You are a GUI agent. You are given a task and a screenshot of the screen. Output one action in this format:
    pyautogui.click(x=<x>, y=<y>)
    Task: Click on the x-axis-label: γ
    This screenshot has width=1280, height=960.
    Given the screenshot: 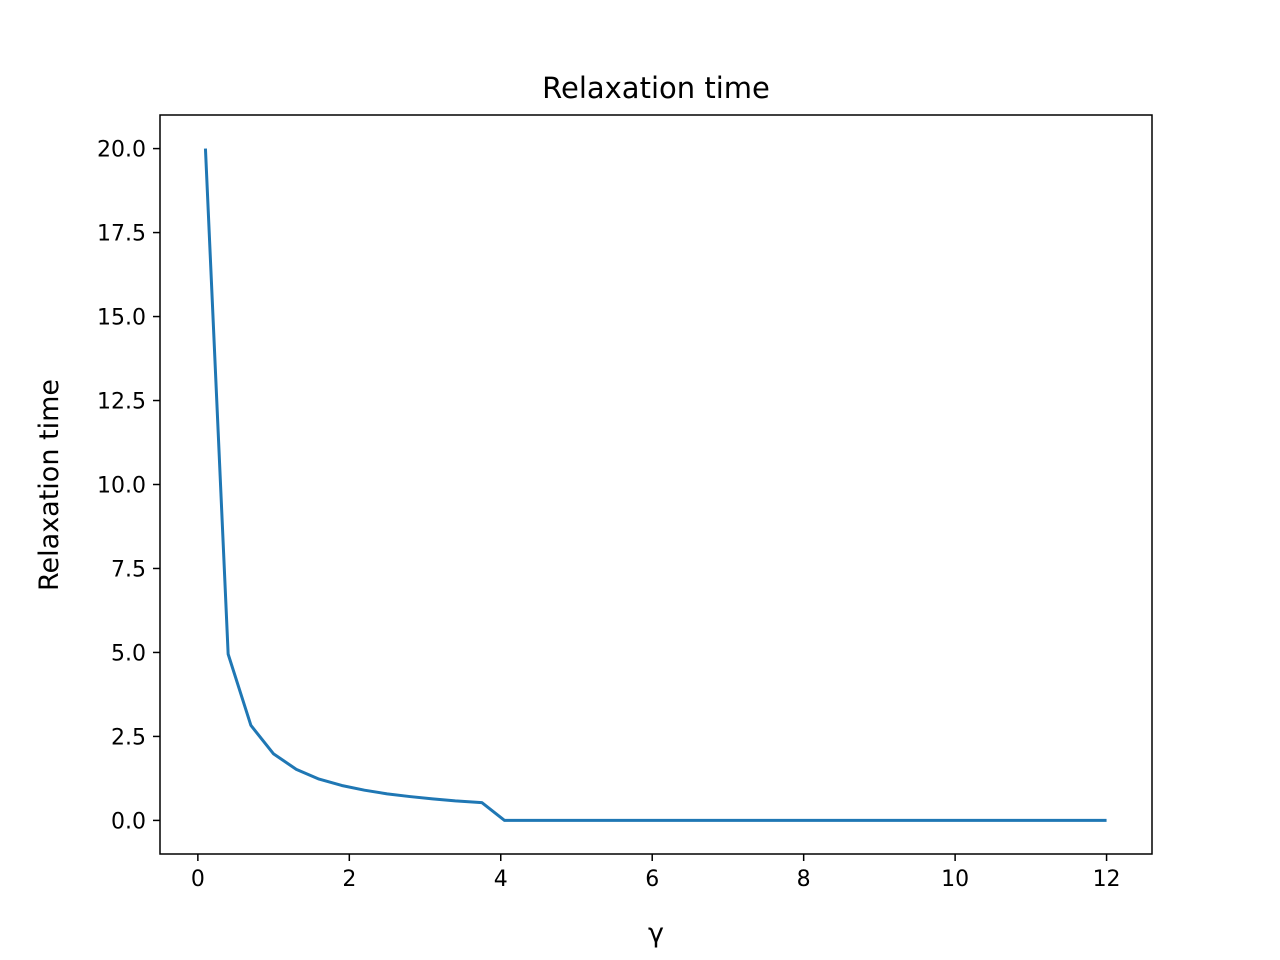 What is the action you would take?
    pyautogui.click(x=656, y=933)
    